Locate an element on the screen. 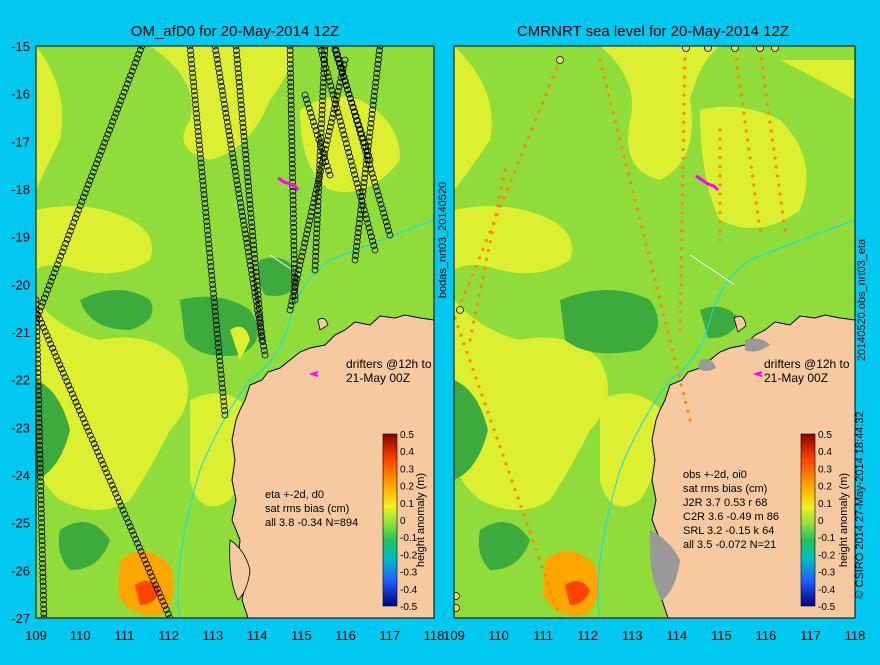  footer-credit: © CSIRO 2014 27-May-2014 18:44:32 is located at coordinates (860, 504).